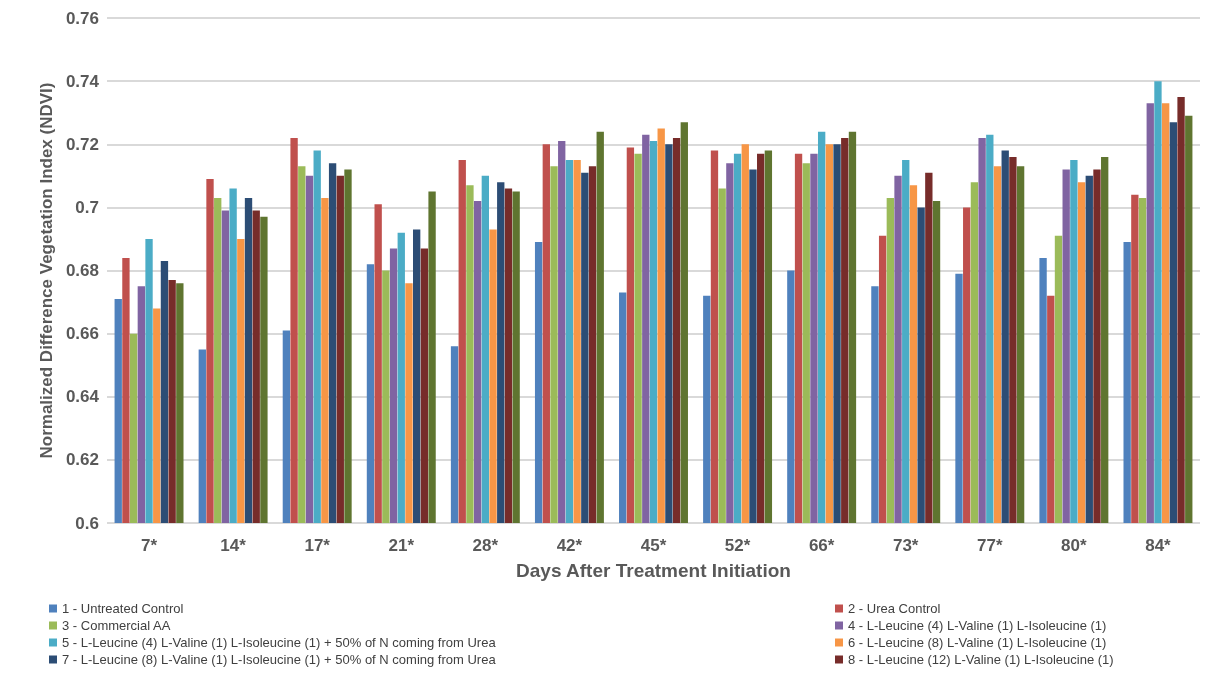 Image resolution: width=1212 pixels, height=677 pixels. Describe the element at coordinates (87, 207) in the screenshot. I see `y-tick-label: 0.7` at that location.